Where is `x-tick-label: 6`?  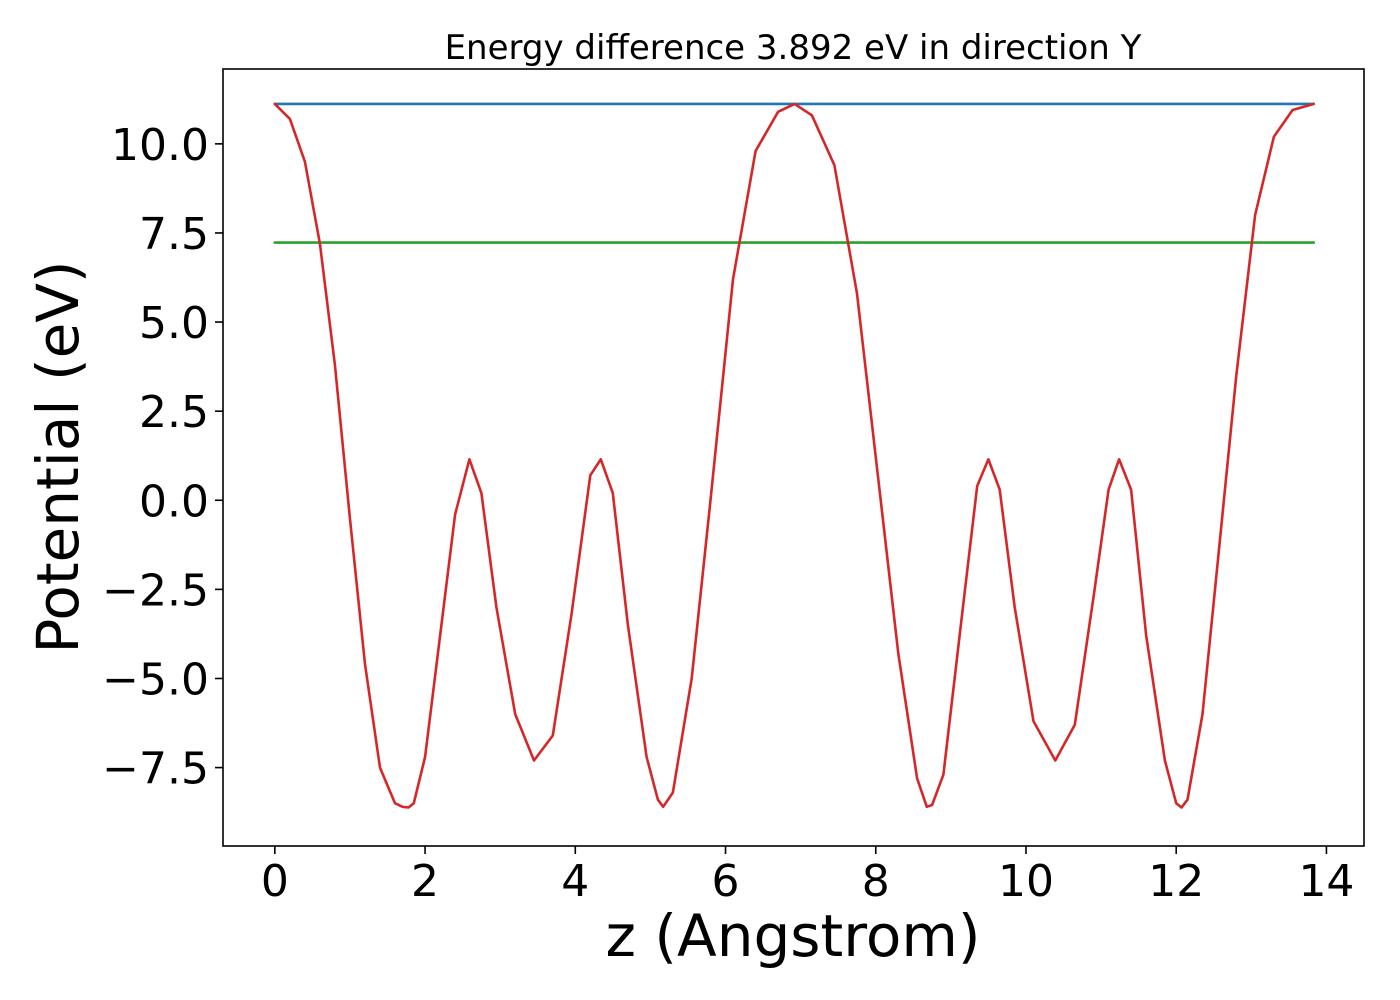
x-tick-label: 6 is located at coordinates (726, 881).